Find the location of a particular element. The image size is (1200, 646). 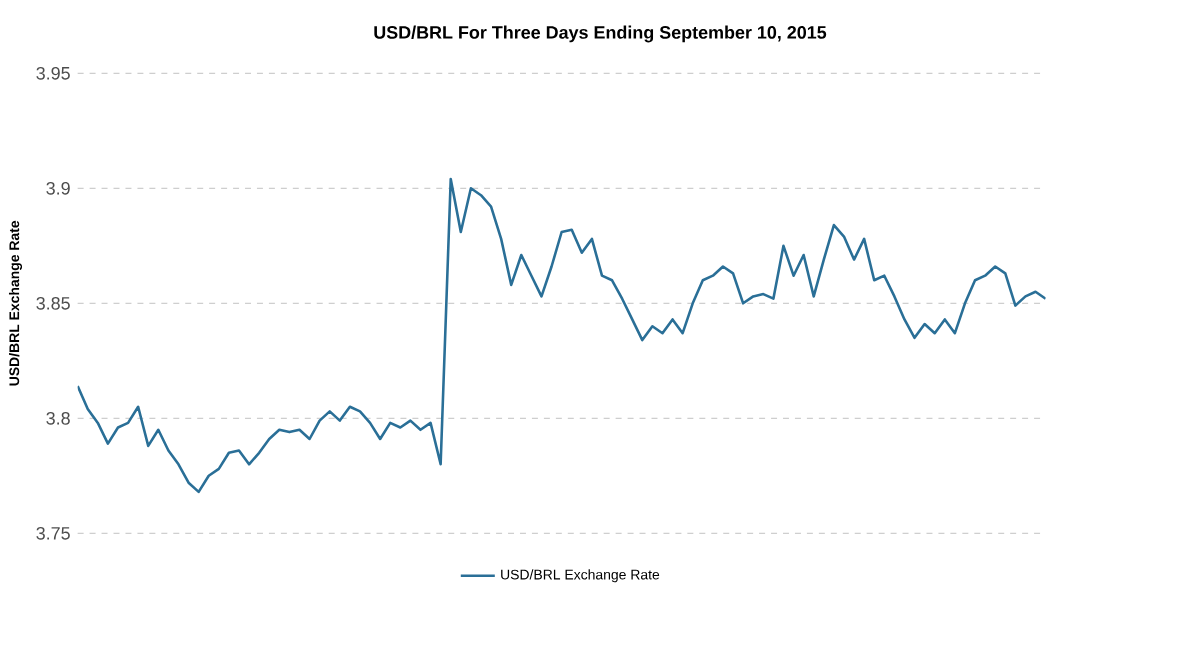

y-tick-label: 3.8 is located at coordinates (58, 418).